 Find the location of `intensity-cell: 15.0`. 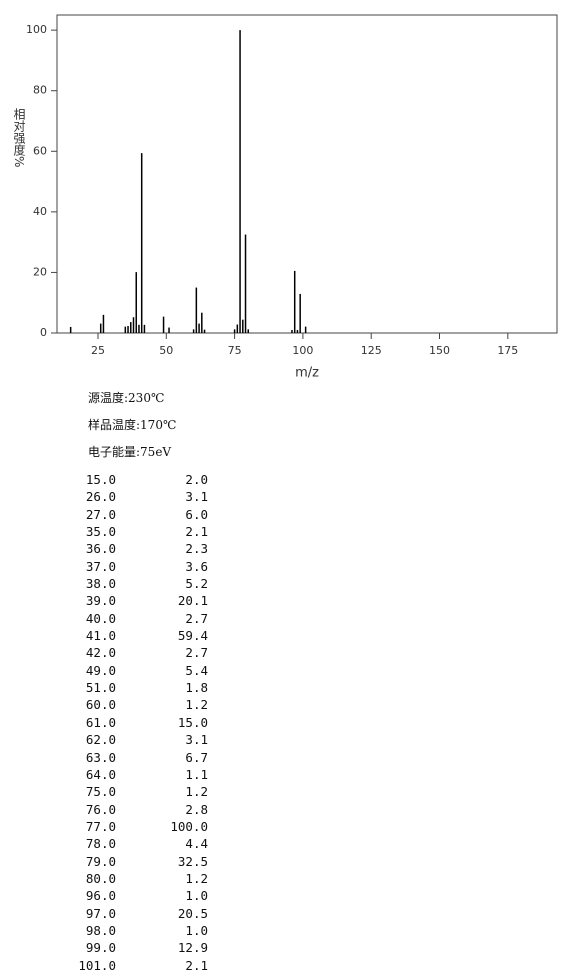

intensity-cell: 15.0 is located at coordinates (192, 722).